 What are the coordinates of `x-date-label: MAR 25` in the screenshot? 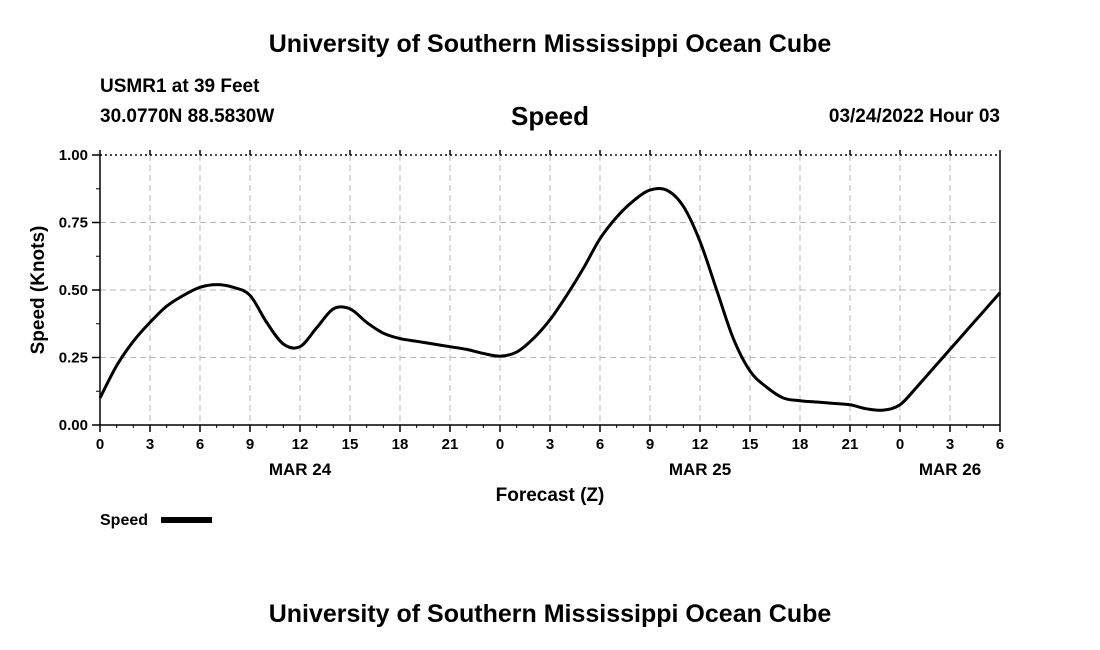 It's located at (700, 469).